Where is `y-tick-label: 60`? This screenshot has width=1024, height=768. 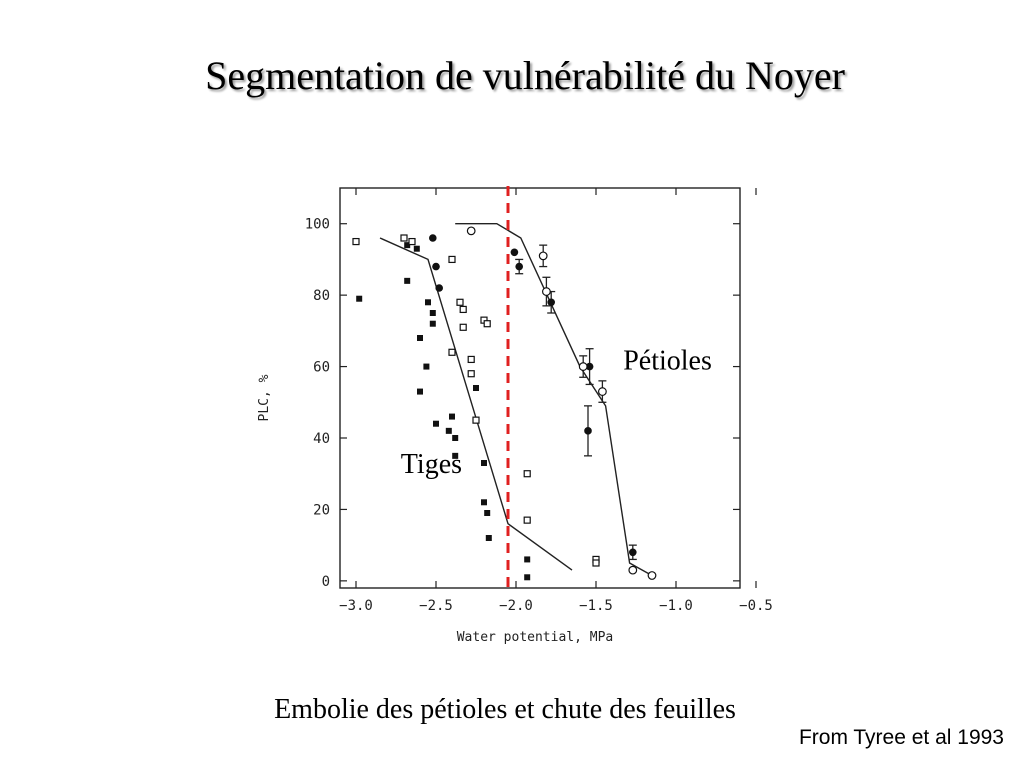 y-tick-label: 60 is located at coordinates (321, 368).